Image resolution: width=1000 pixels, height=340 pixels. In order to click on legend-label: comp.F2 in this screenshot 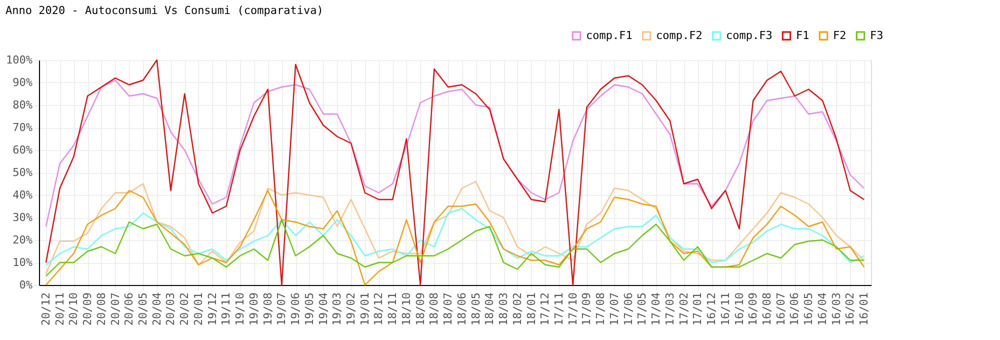, I will do `click(679, 35)`.